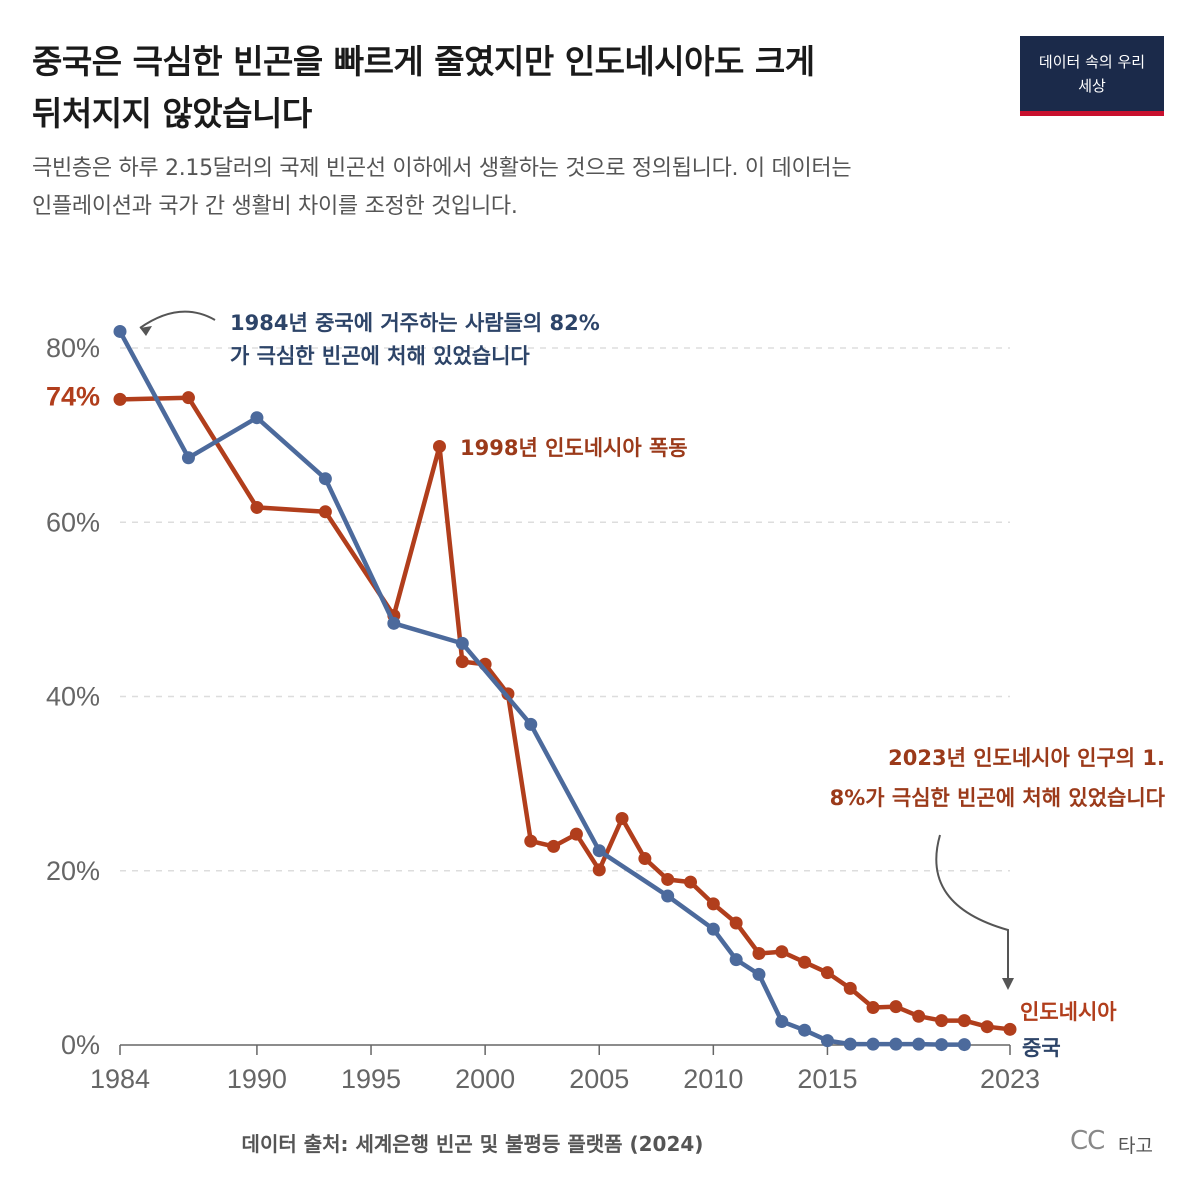 Image resolution: width=1200 pixels, height=1200 pixels. I want to click on x-tick-label: 2005, so click(599, 1079).